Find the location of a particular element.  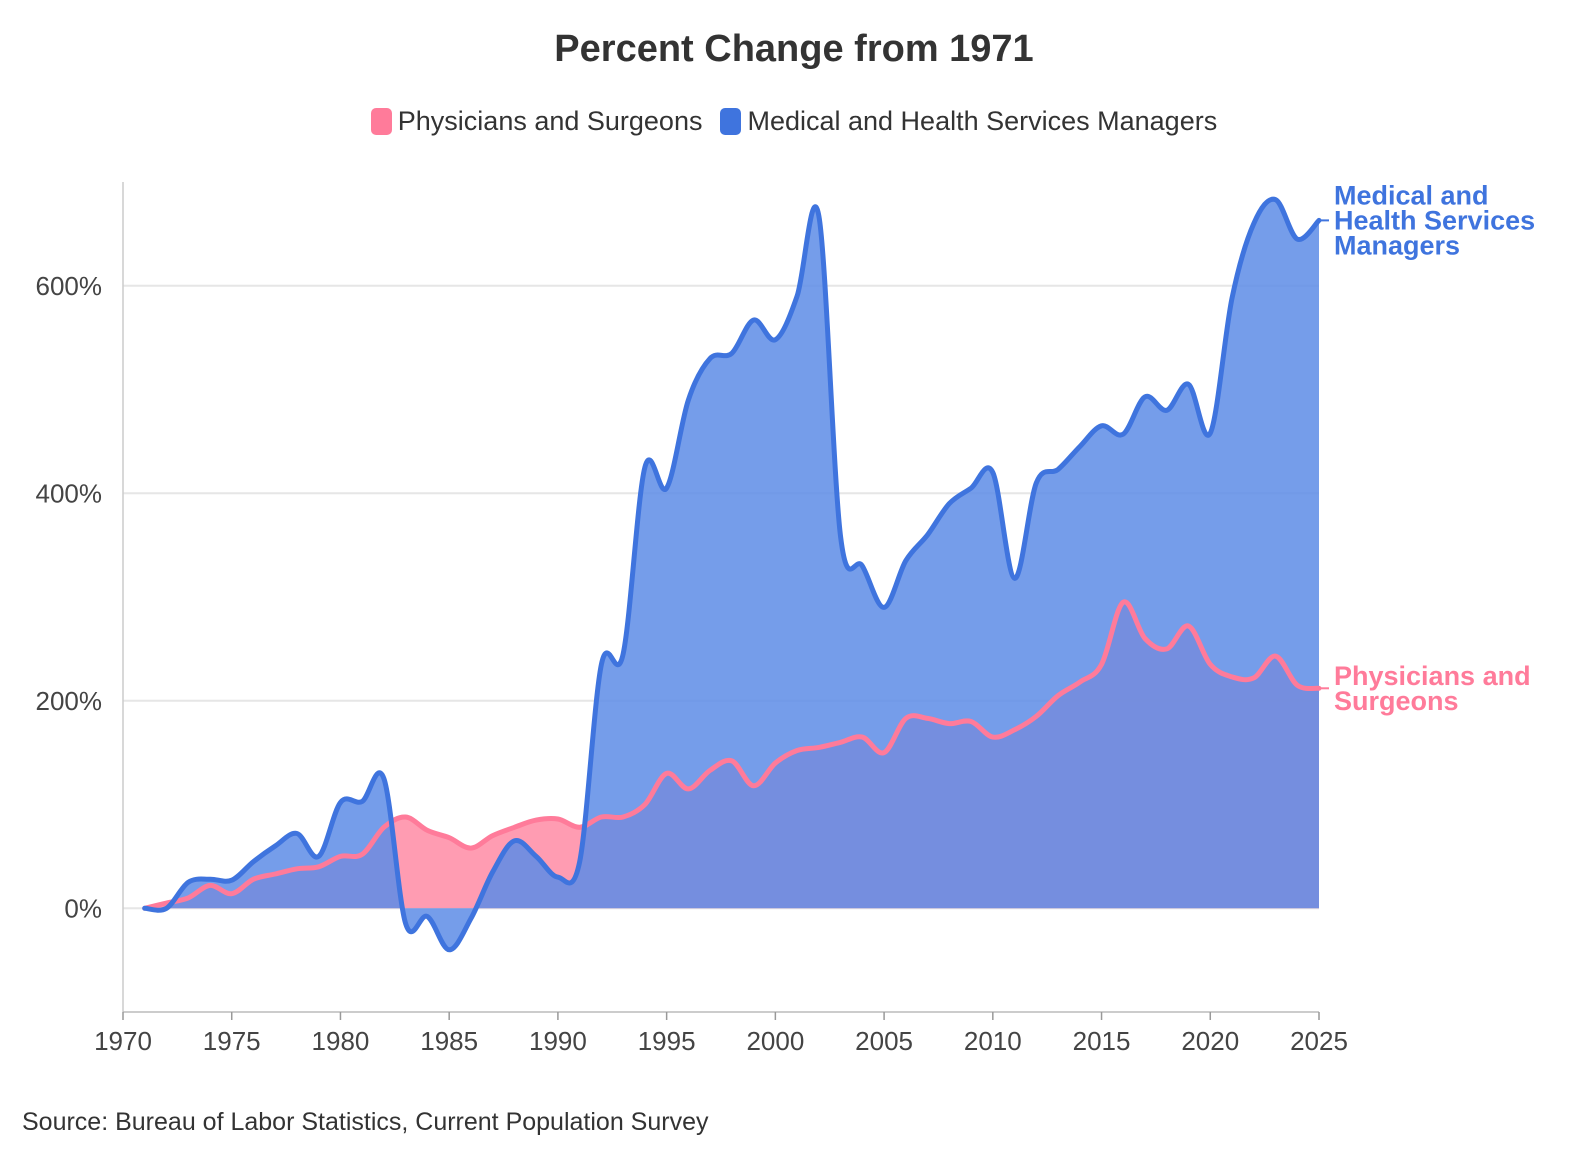

legend-item-managers: Medical and Health Services Managers is located at coordinates (968, 121).